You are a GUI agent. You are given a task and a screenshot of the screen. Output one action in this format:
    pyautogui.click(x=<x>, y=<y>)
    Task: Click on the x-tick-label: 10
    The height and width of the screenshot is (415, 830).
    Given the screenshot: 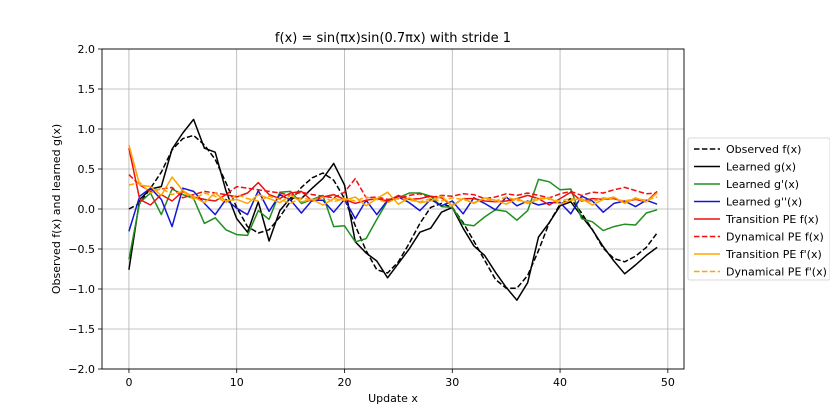 What is the action you would take?
    pyautogui.click(x=237, y=382)
    